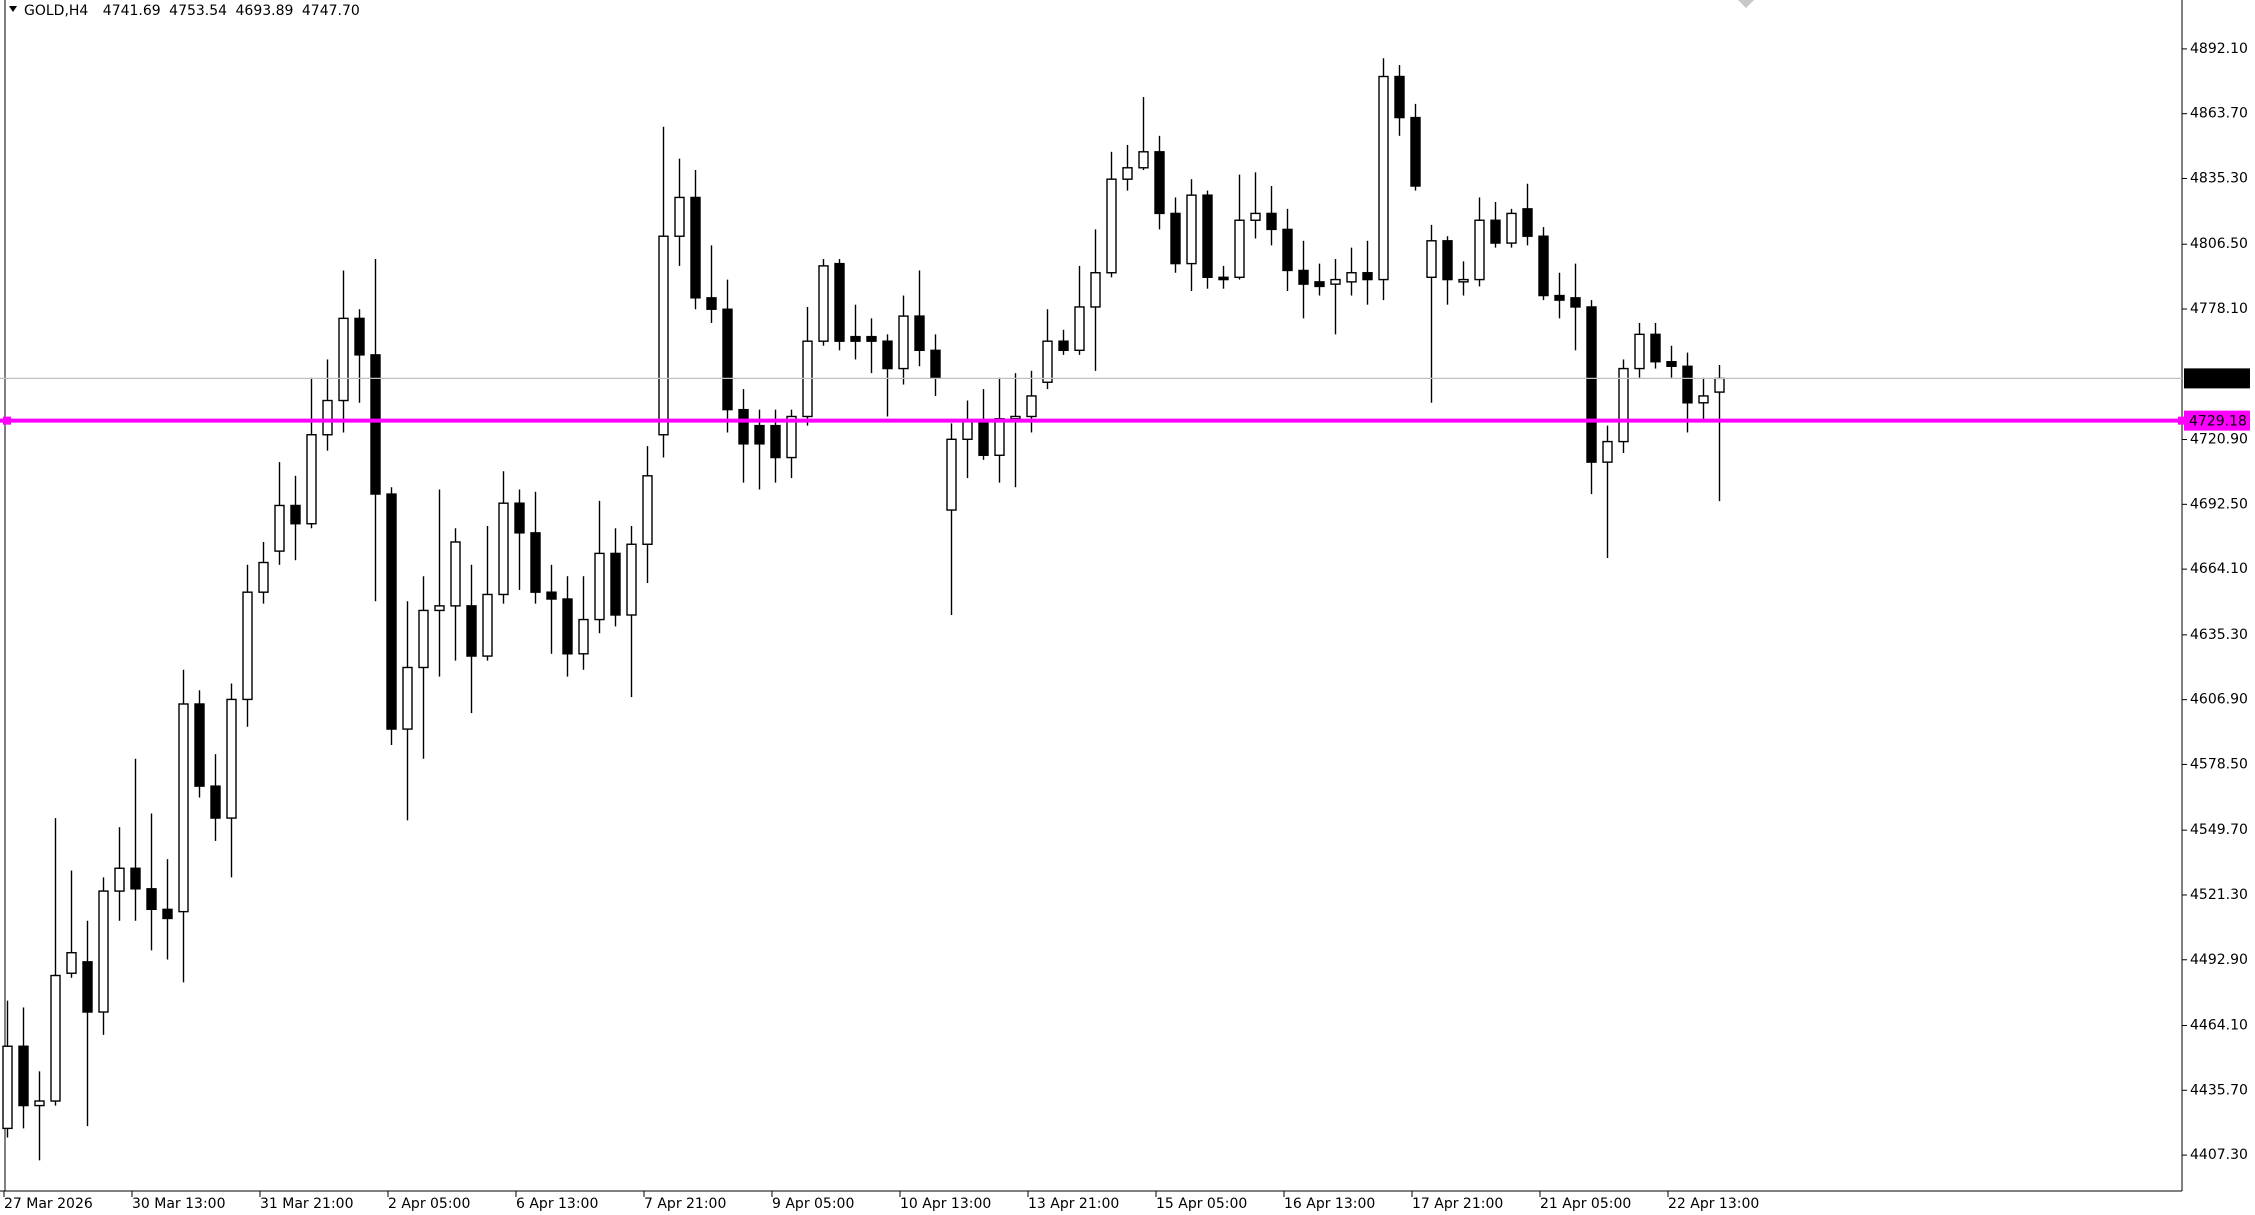  What do you see at coordinates (2219, 700) in the screenshot?
I see `y-tick-label: 4606.90` at bounding box center [2219, 700].